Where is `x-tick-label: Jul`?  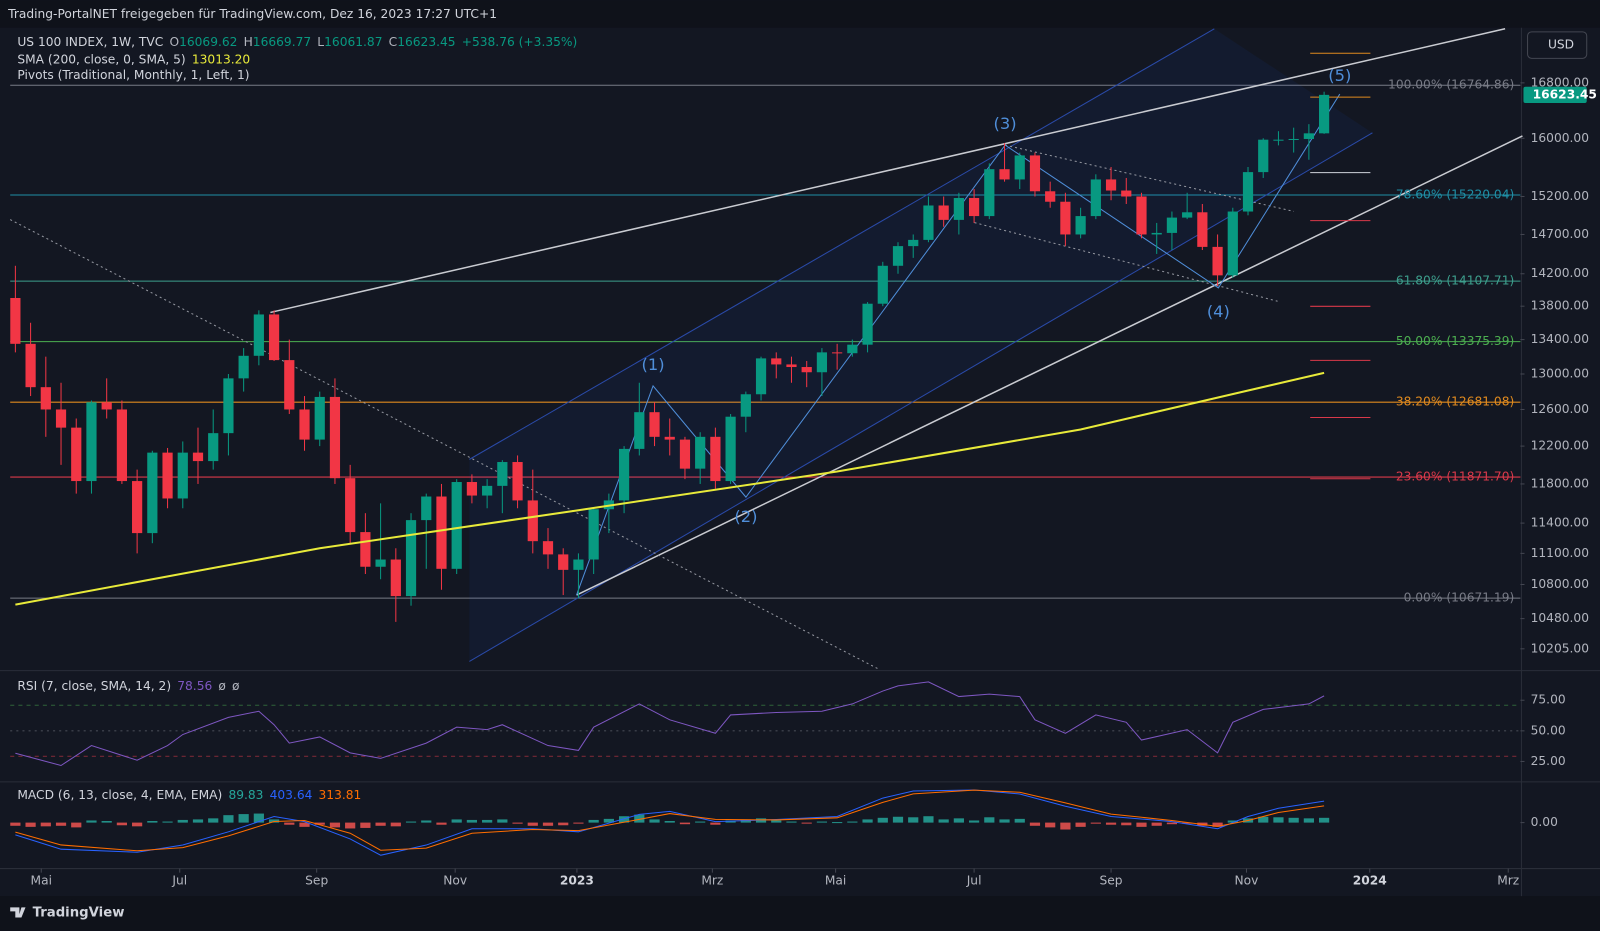 x-tick-label: Jul is located at coordinates (974, 880).